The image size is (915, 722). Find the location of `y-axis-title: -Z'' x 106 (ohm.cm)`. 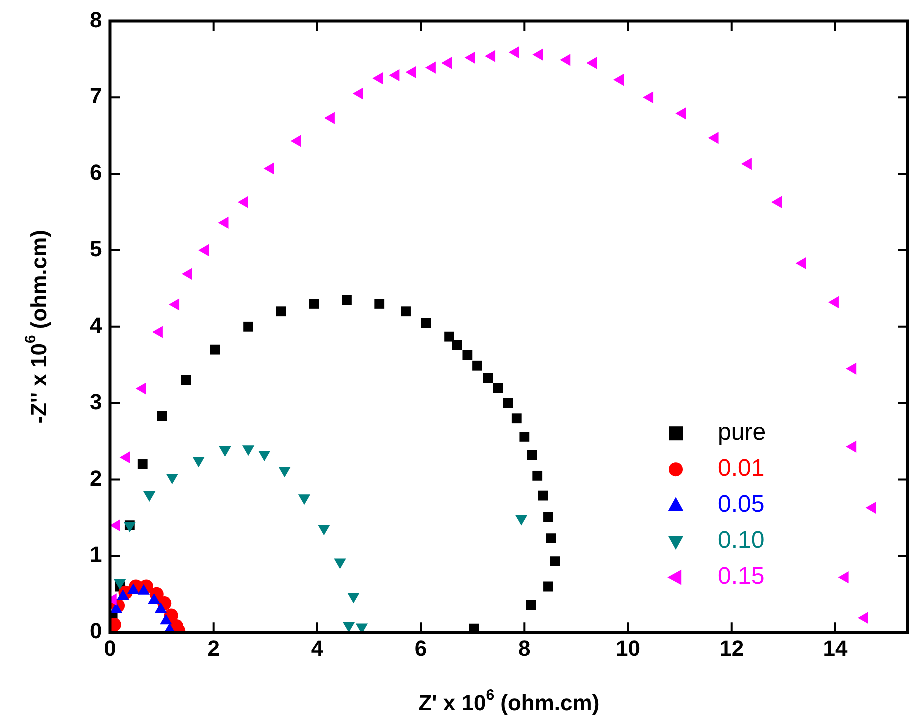

y-axis-title: -Z'' x 106 (ohm.cm) is located at coordinates (37, 327).